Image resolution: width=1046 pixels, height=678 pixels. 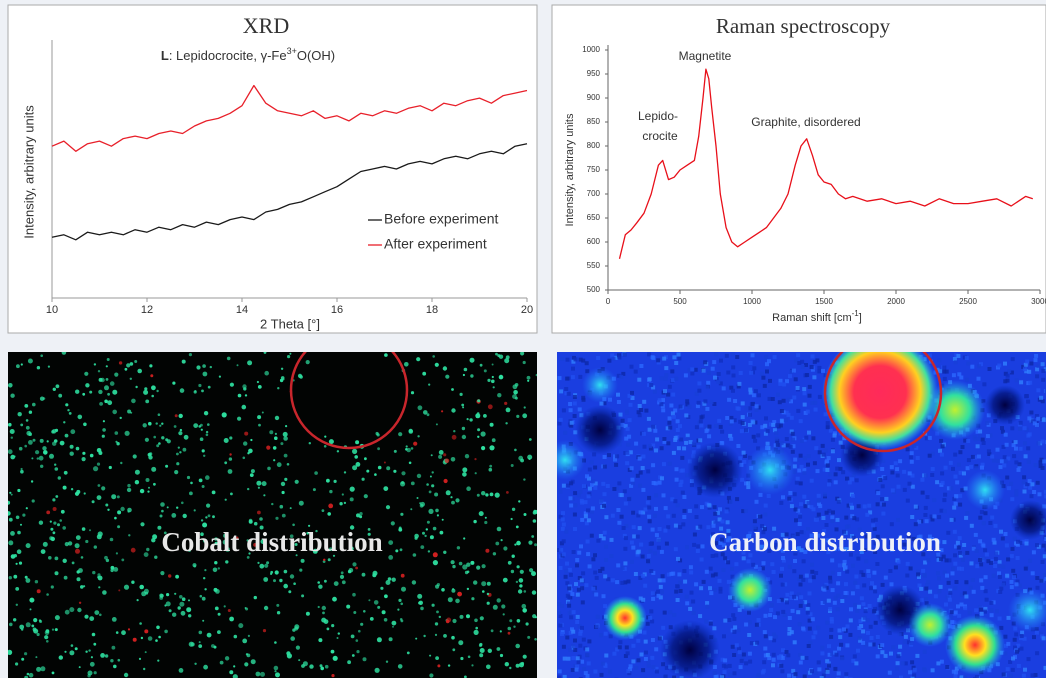 I want to click on annotation-part: 3+, so click(x=292, y=51).